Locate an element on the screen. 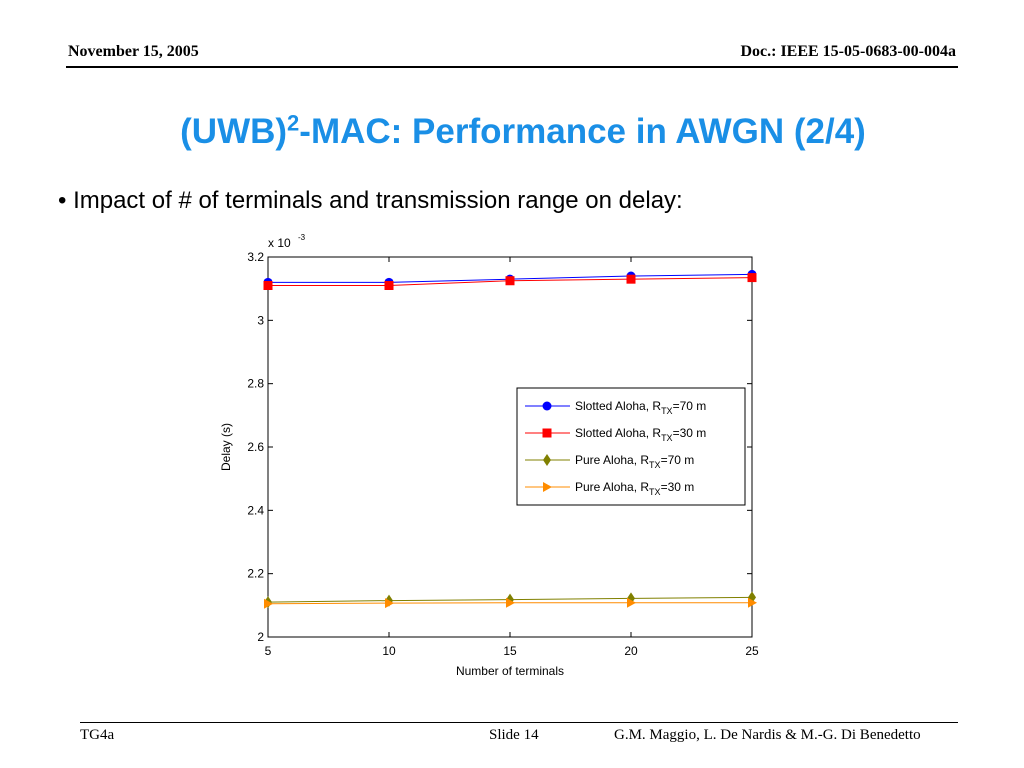 The height and width of the screenshot is (768, 1024). header-doc-id: Doc.: IEEE 15-05-0683-00-004a is located at coordinates (848, 51).